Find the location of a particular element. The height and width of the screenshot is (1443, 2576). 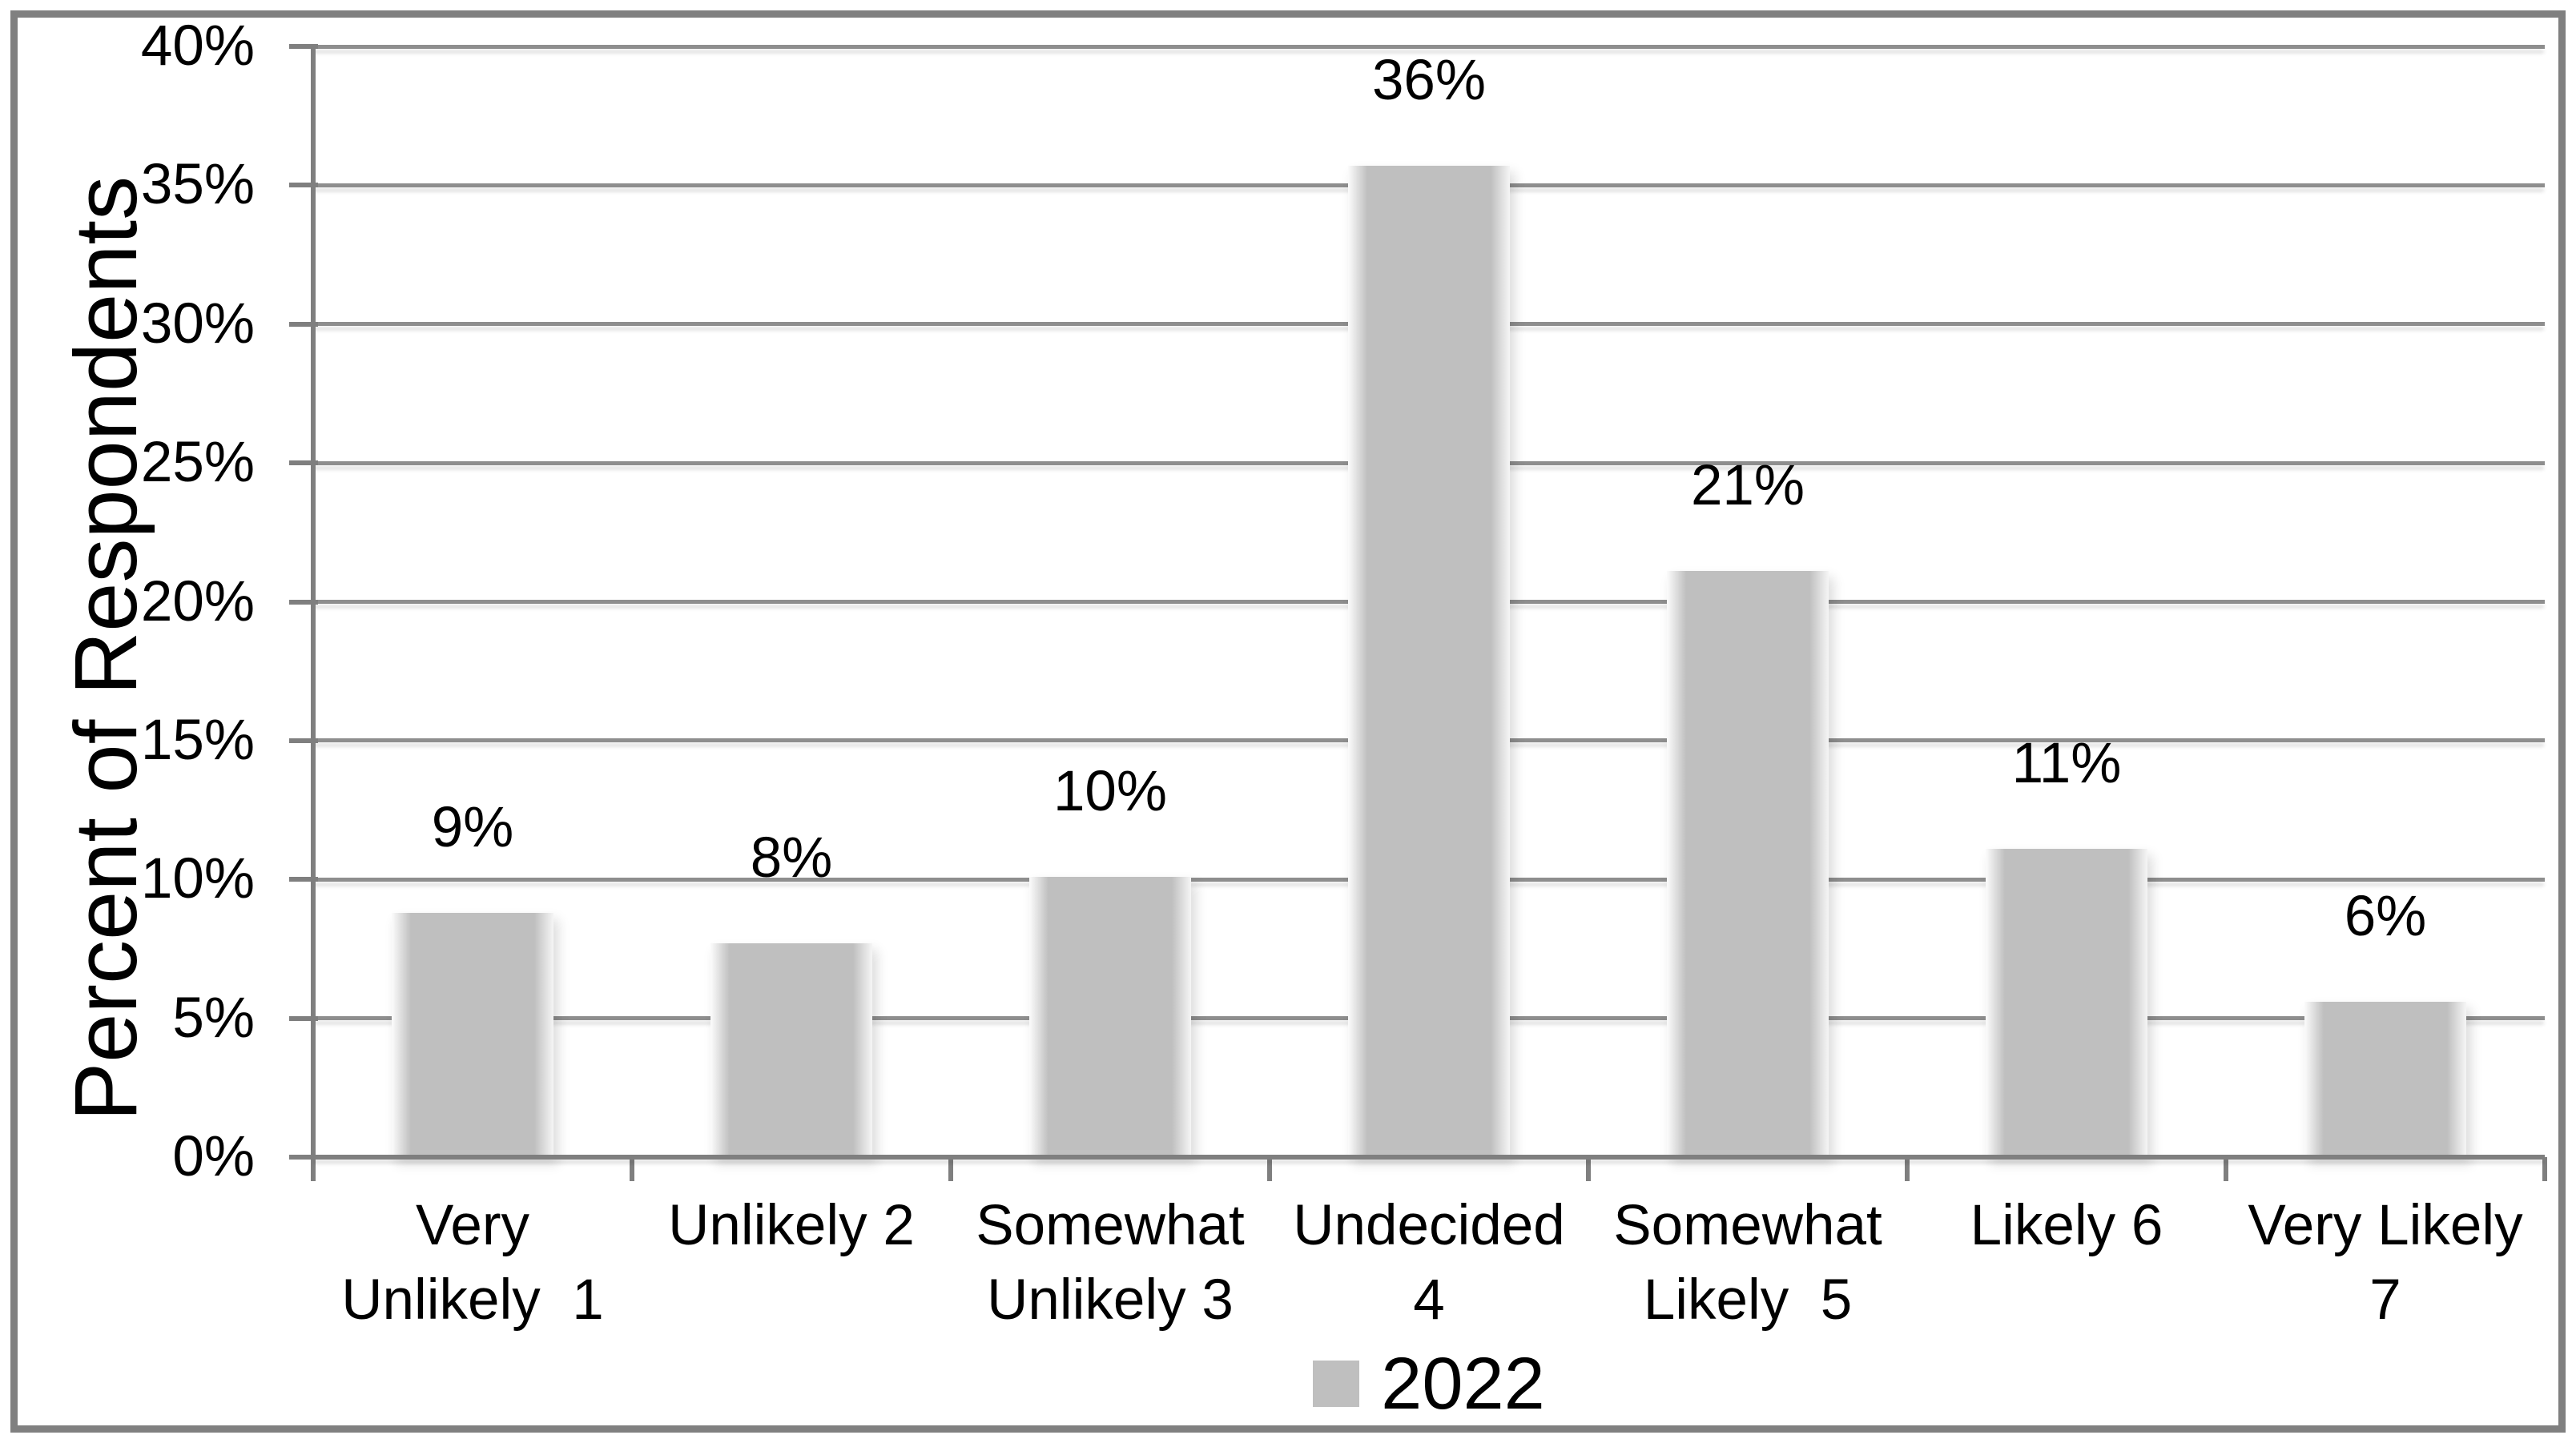

y-tick-label-20%: 20% is located at coordinates (197, 601).